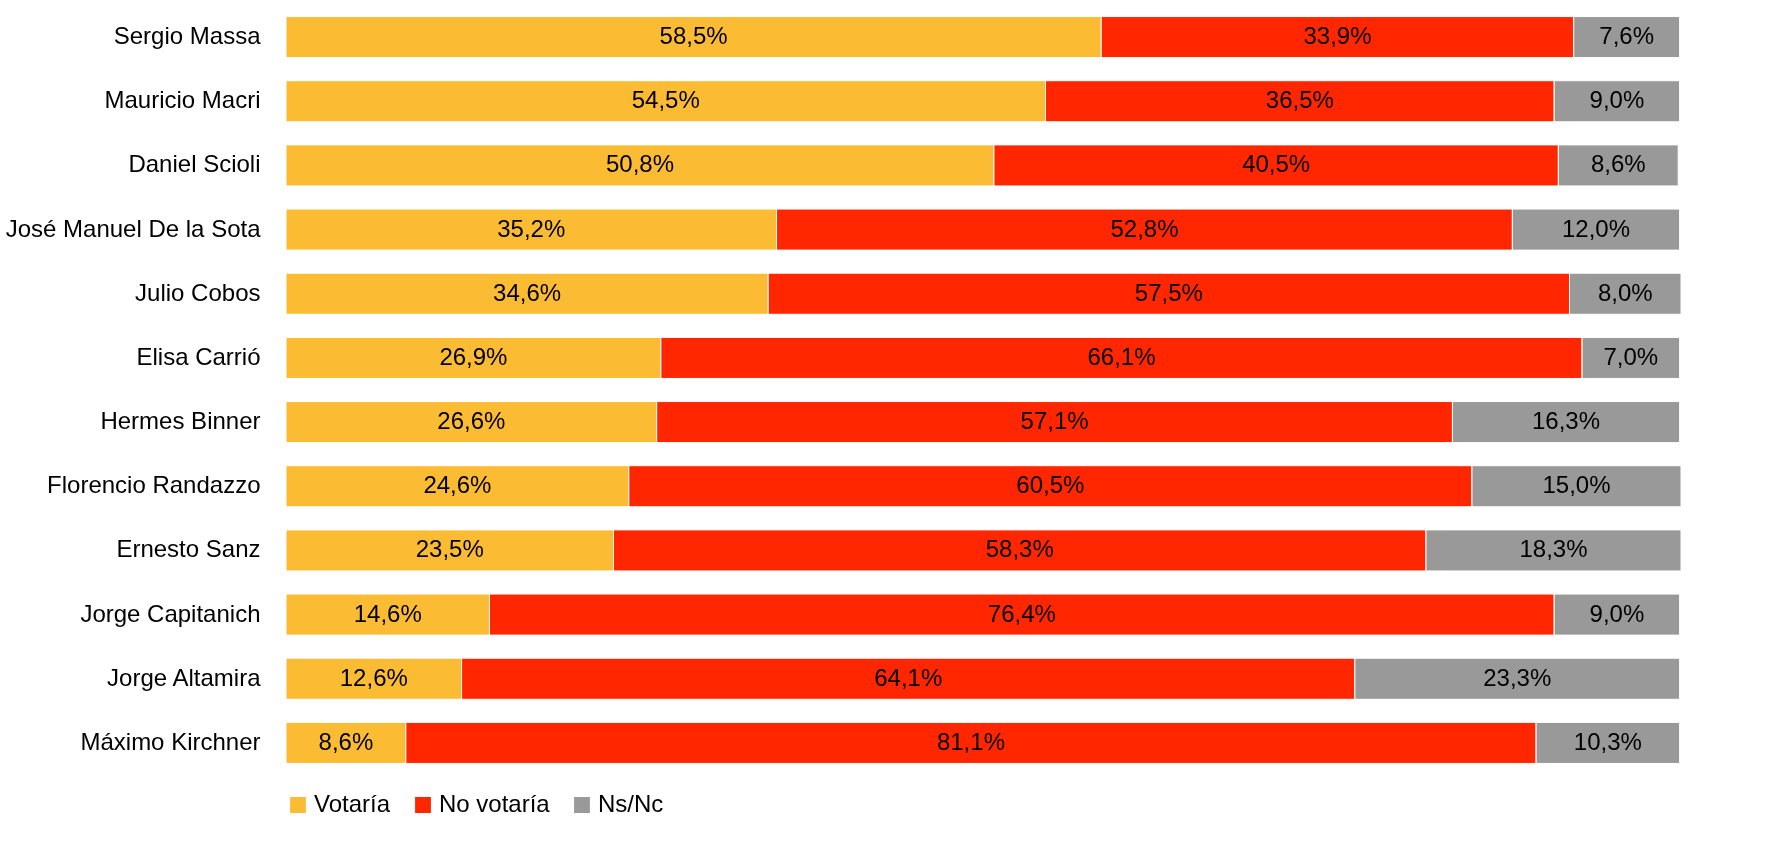 The width and height of the screenshot is (1786, 857). Describe the element at coordinates (184, 677) in the screenshot. I see `y-tick-label: Jorge Altamira` at that location.